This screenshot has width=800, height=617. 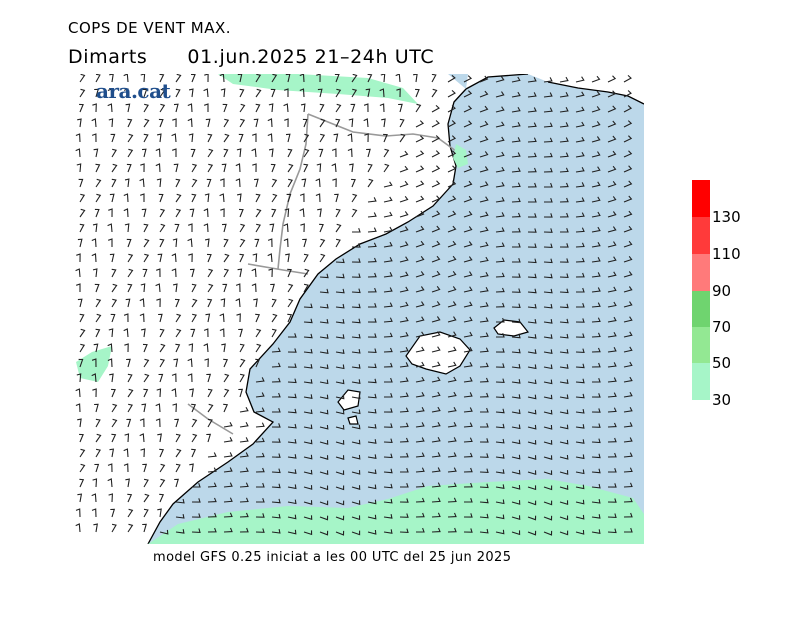 I want to click on legend-label-50: 50, so click(x=722, y=363).